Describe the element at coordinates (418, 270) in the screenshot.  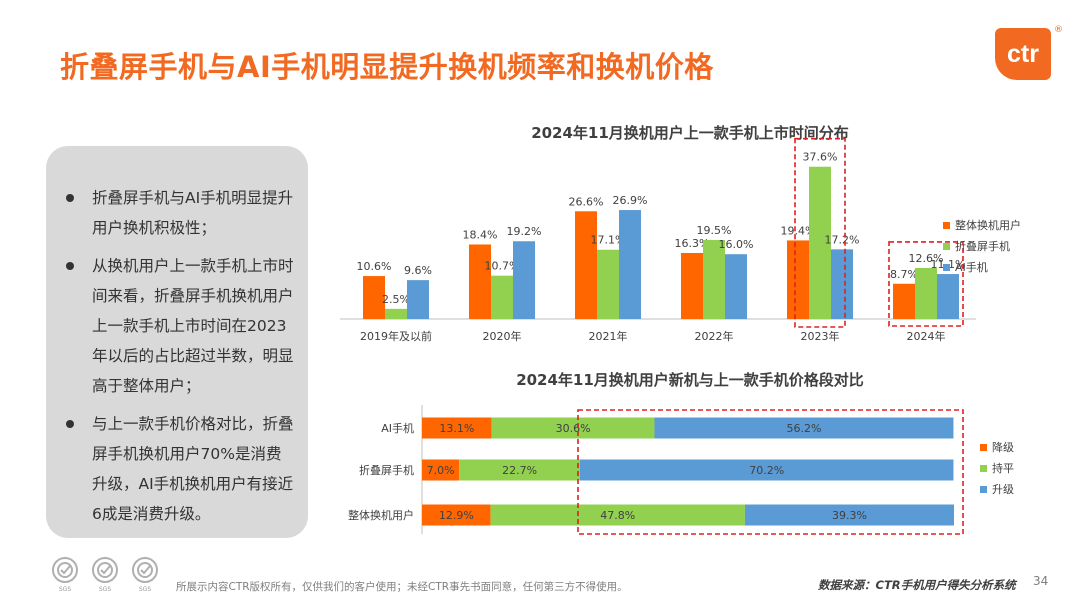
I see `data-label: 9.6%` at that location.